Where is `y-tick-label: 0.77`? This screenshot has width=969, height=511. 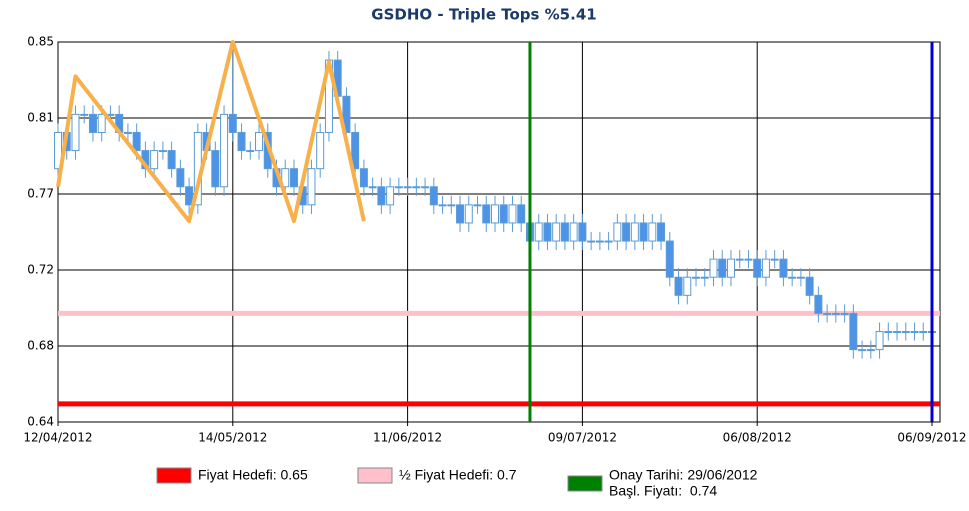
y-tick-label: 0.77 is located at coordinates (40, 194).